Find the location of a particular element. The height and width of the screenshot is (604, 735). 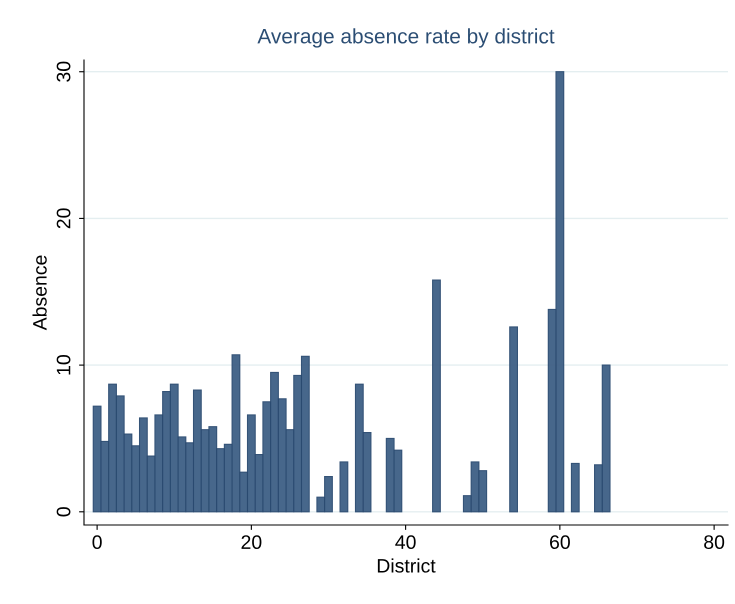

x-tick-label: 20 is located at coordinates (252, 542).